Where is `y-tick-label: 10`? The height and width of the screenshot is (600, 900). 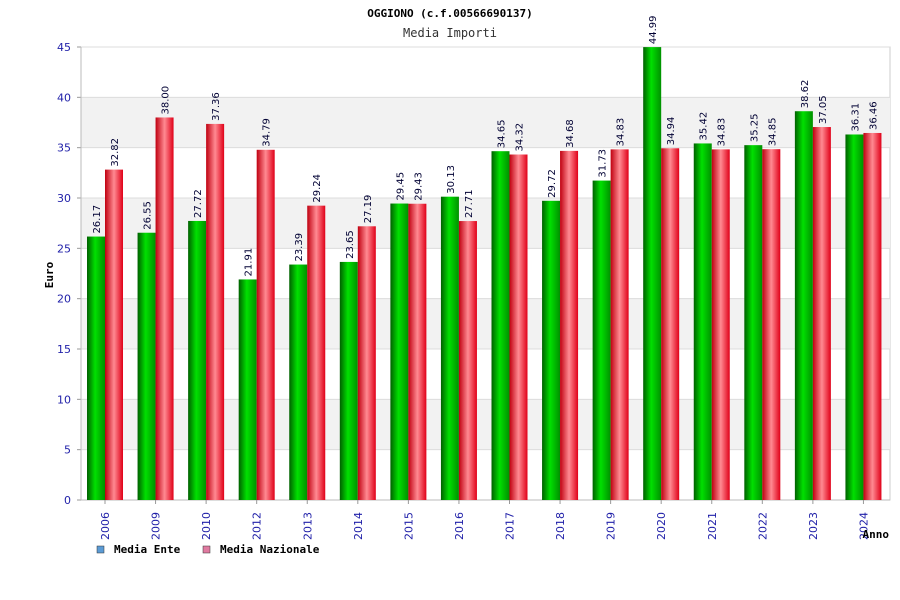
y-tick-label: 10 is located at coordinates (64, 399).